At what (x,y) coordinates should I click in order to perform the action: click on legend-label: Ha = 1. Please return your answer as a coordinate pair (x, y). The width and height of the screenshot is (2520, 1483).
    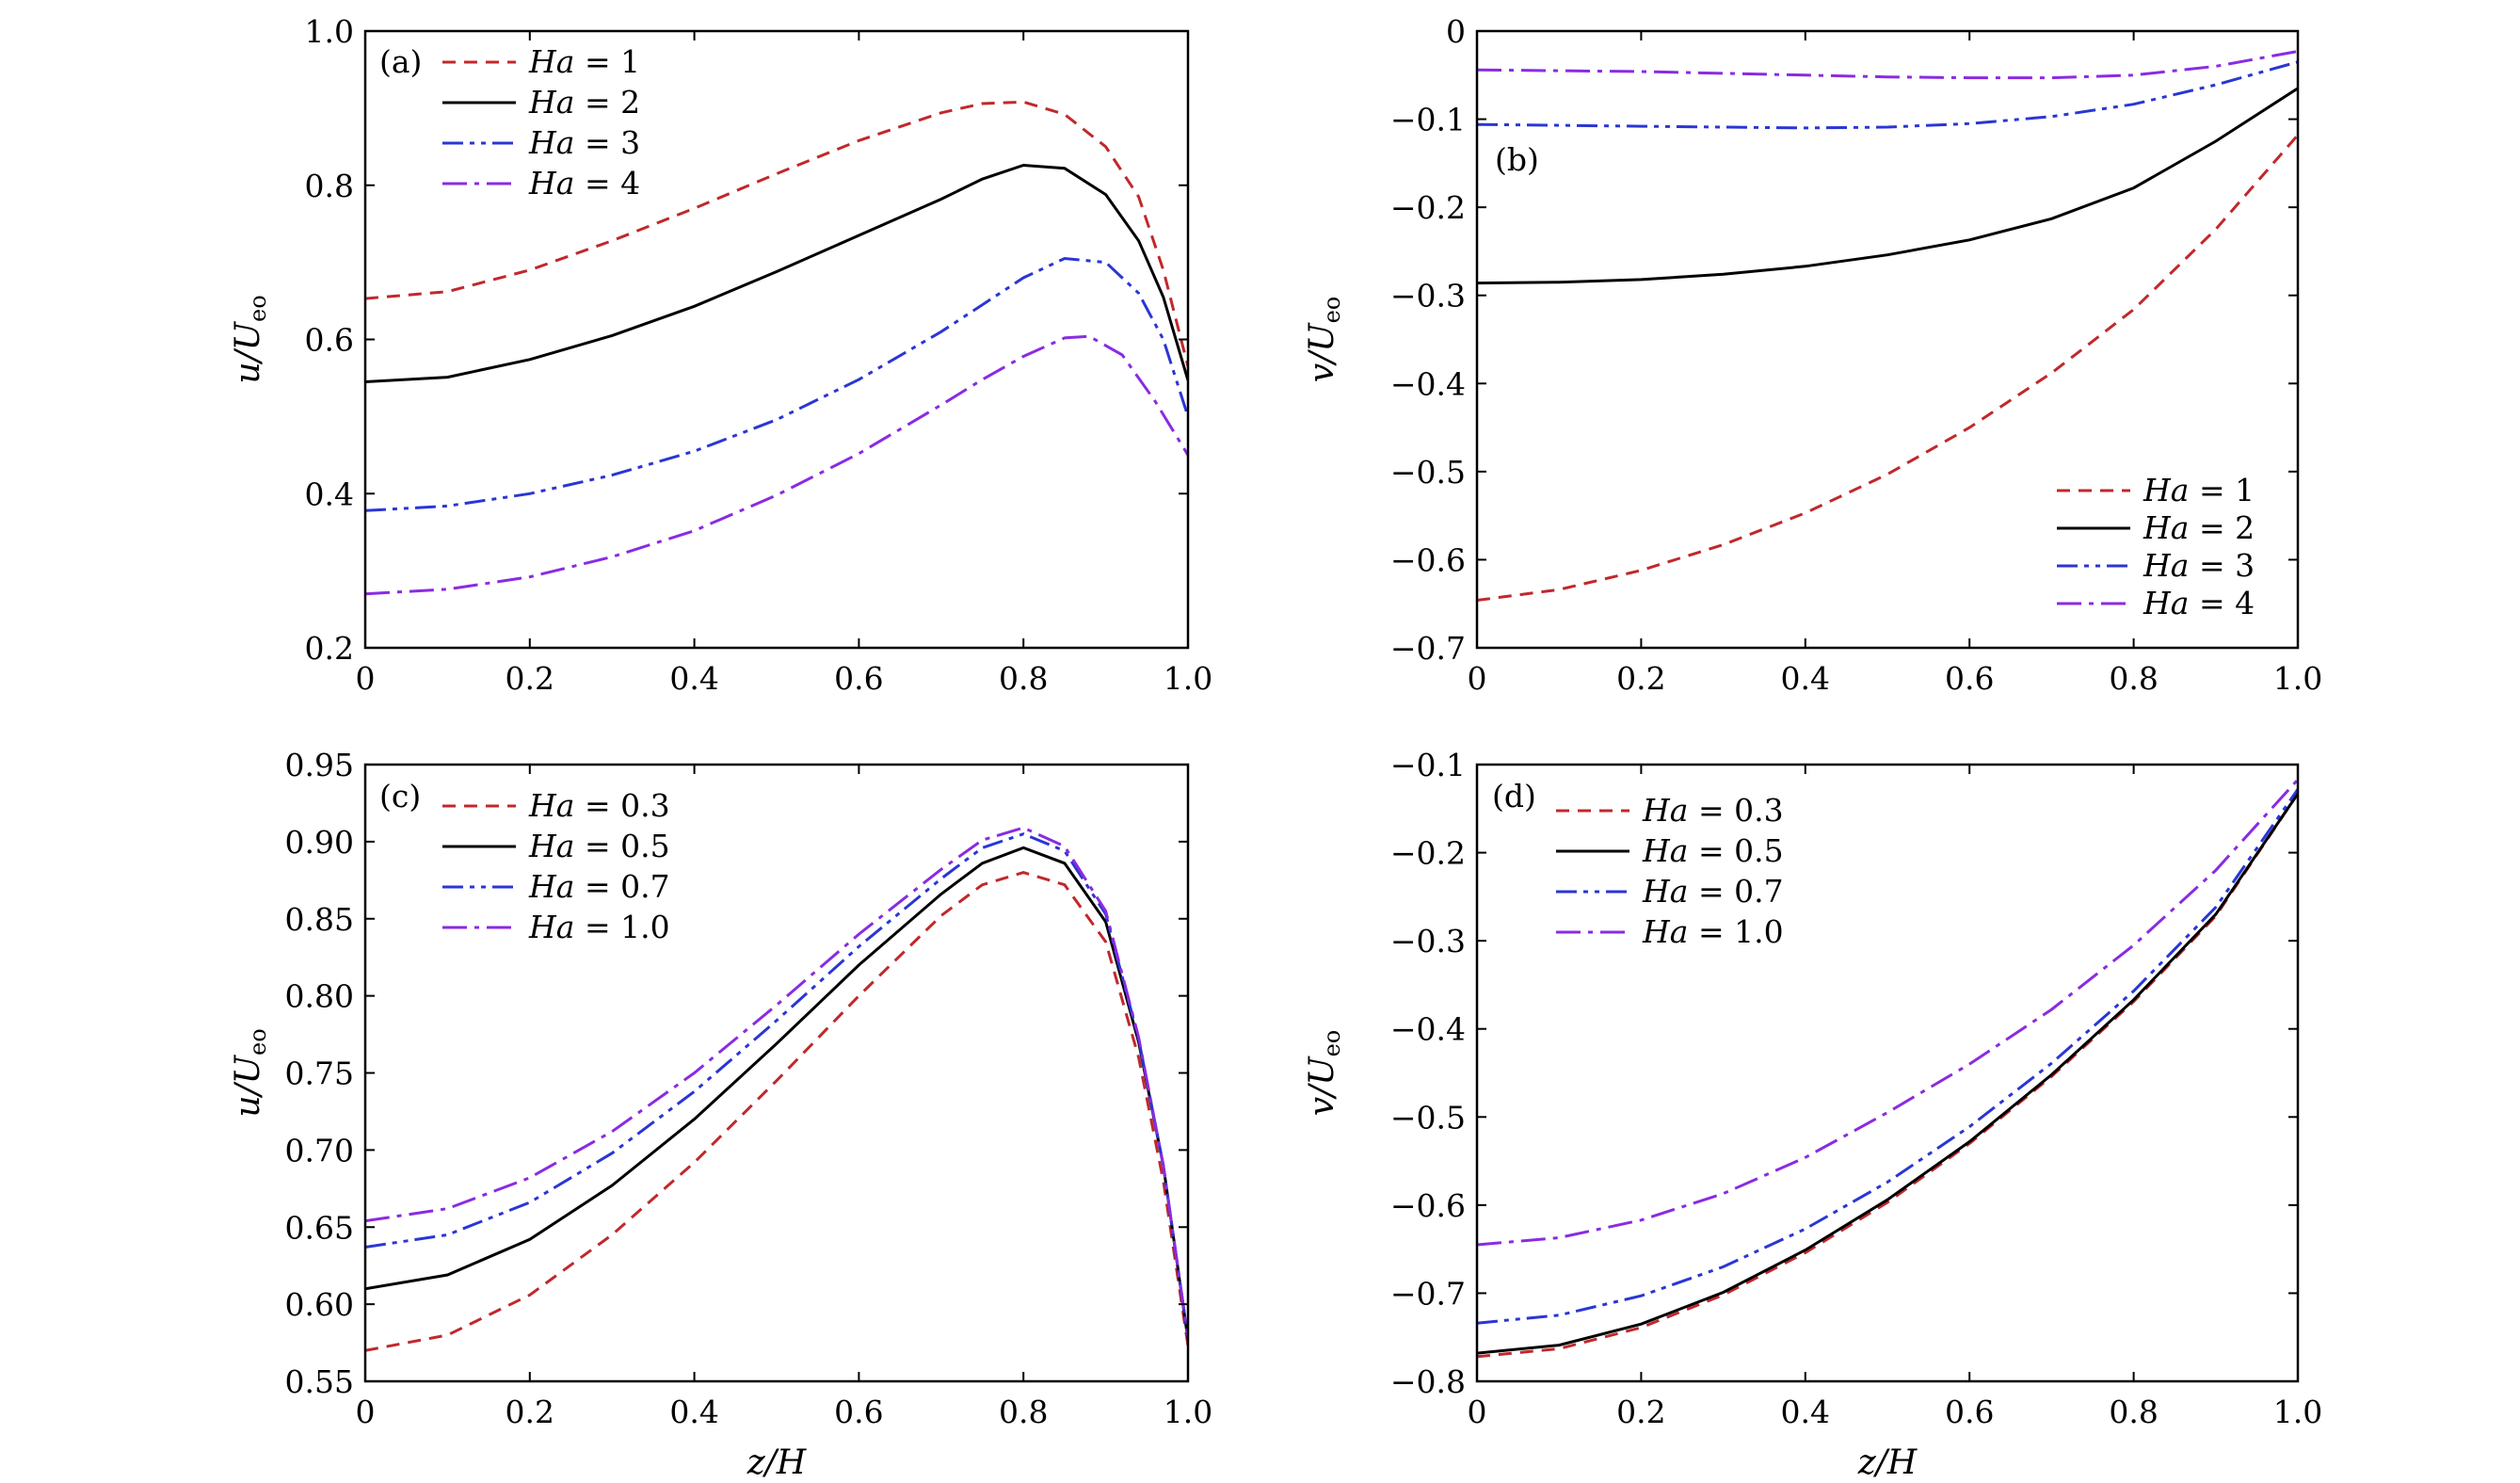
    Looking at the image, I should click on (584, 61).